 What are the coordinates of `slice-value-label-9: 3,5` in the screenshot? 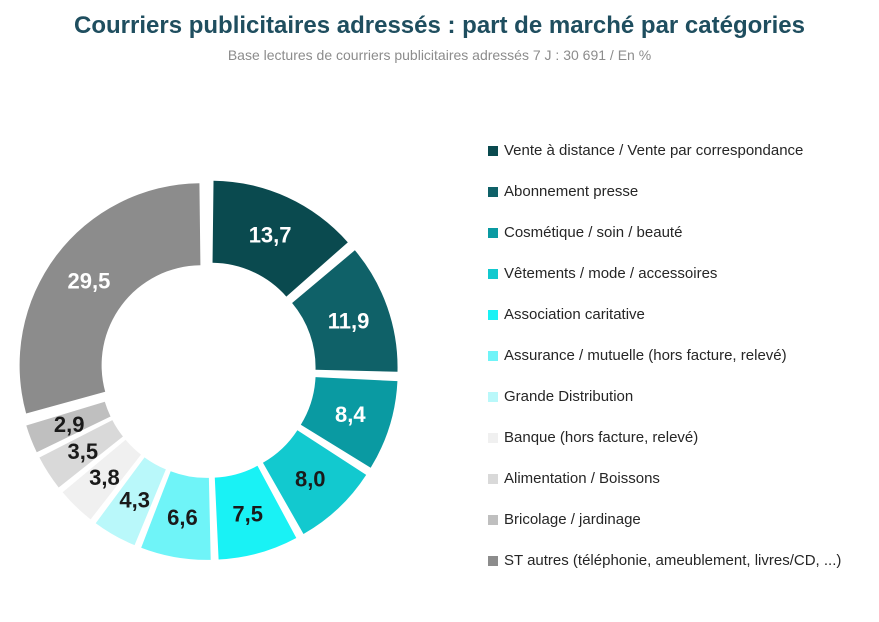 It's located at (82, 451).